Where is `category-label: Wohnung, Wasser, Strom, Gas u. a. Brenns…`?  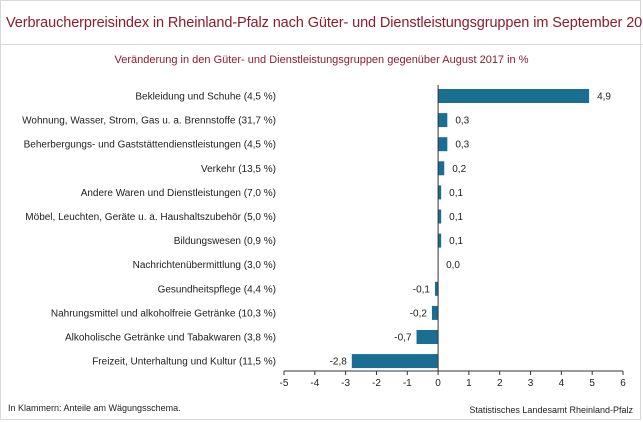 category-label: Wohnung, Wasser, Strom, Gas u. a. Brenns… is located at coordinates (149, 121).